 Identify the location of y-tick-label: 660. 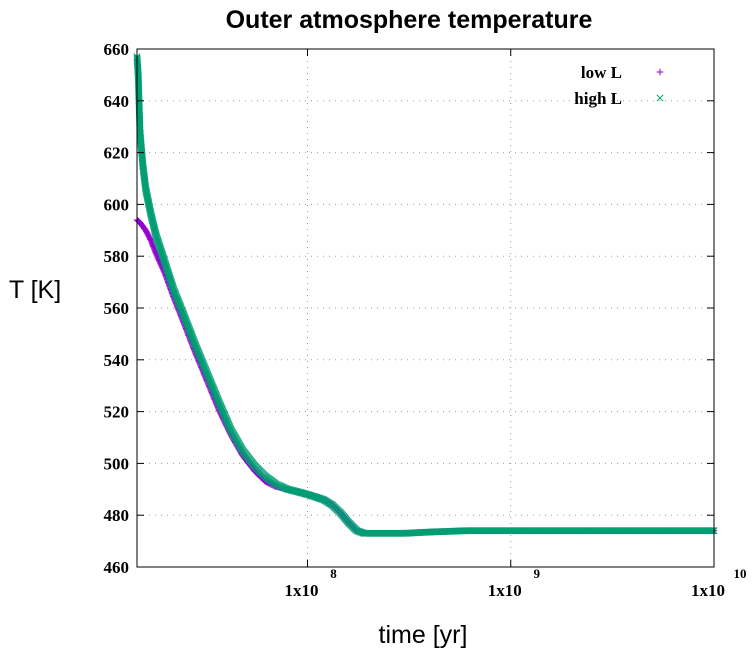
(117, 49).